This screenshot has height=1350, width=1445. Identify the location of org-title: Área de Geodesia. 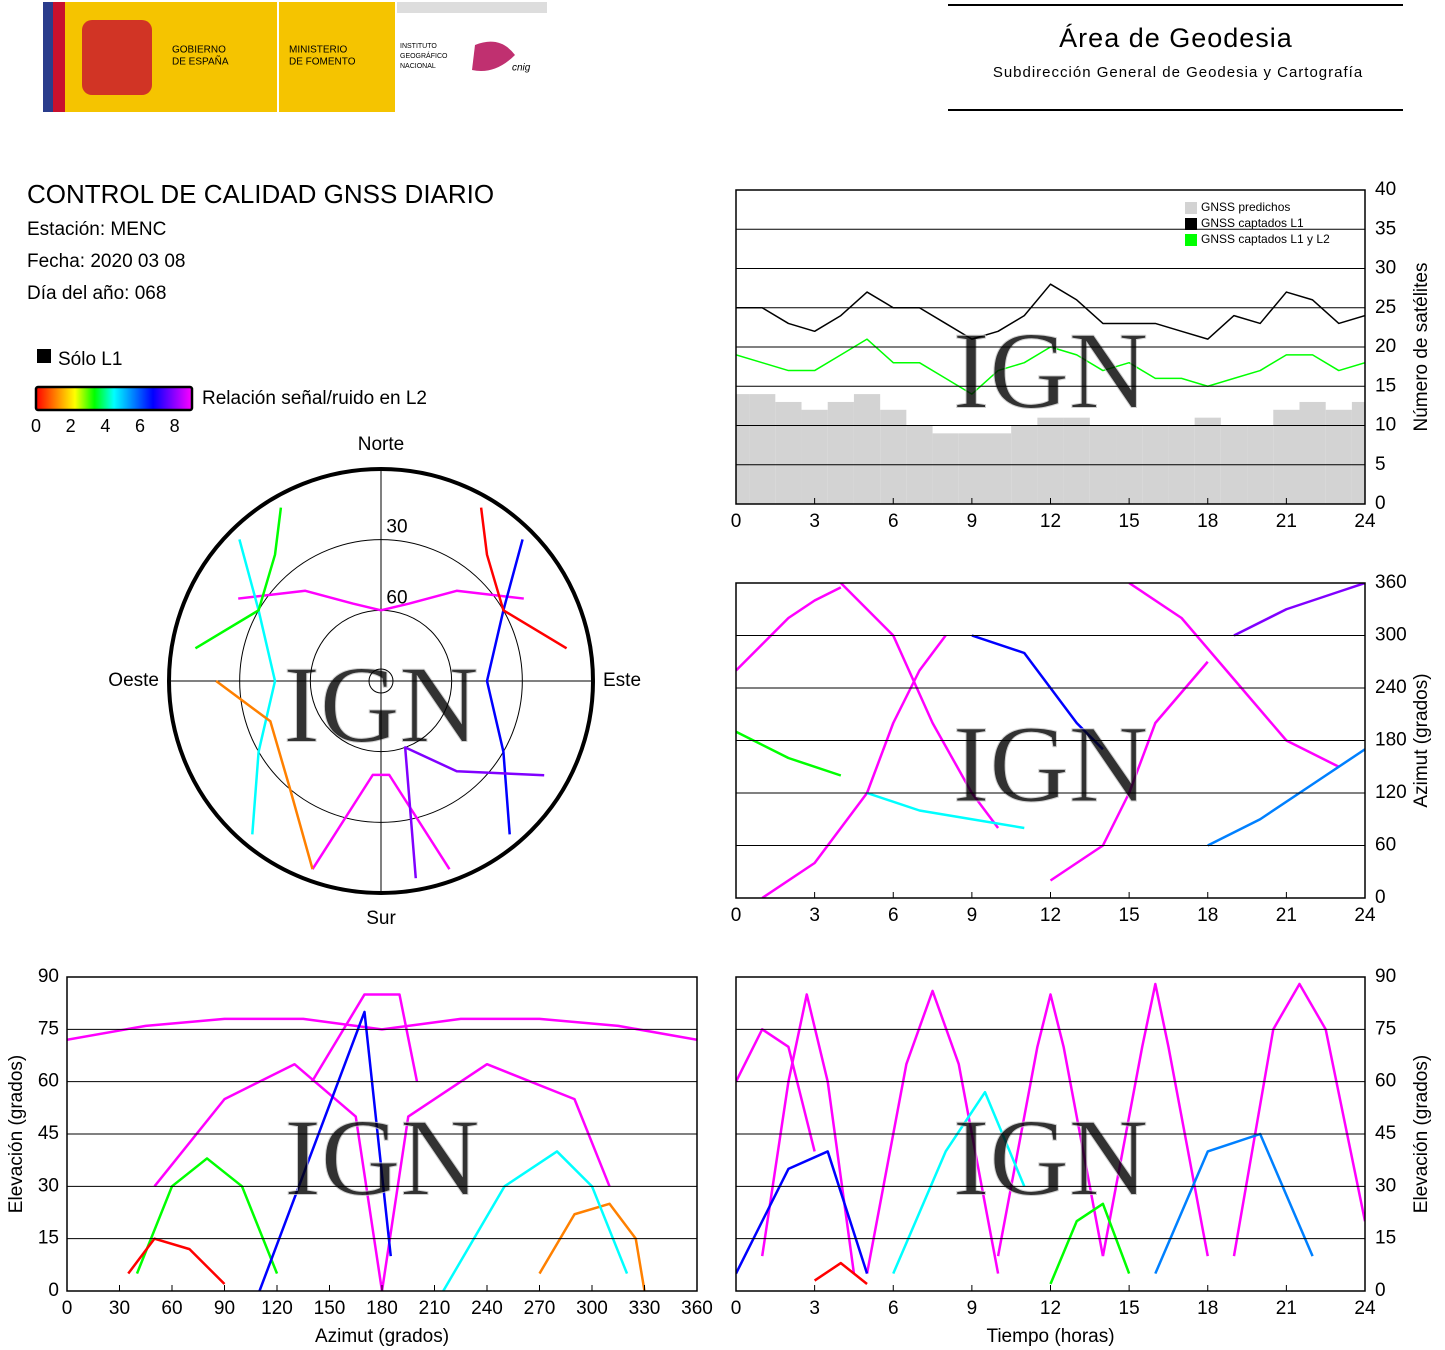
(1176, 38).